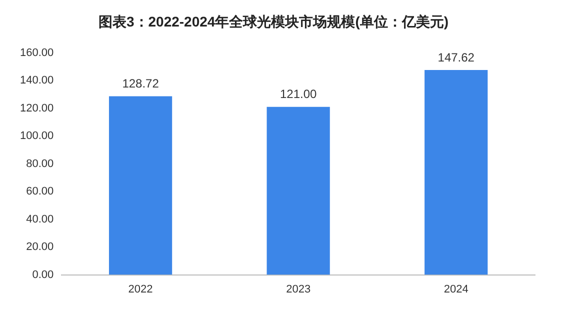  Describe the element at coordinates (40, 192) in the screenshot. I see `y-tick-label: 60.00` at that location.